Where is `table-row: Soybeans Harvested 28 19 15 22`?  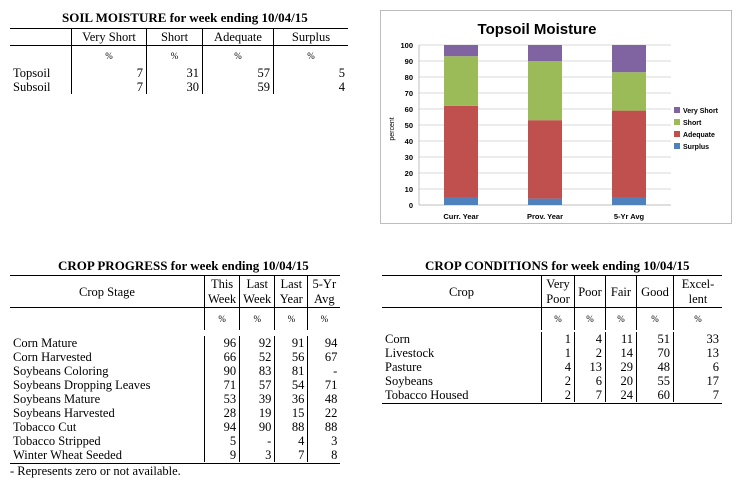 table-row: Soybeans Harvested 28 19 15 22 is located at coordinates (175, 412).